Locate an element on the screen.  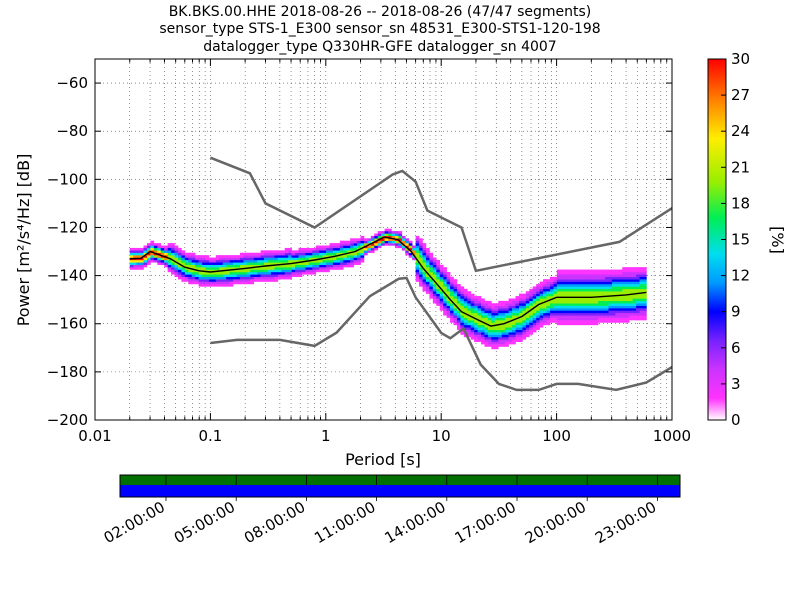
colorbar-tick-label: 9 is located at coordinates (736, 312).